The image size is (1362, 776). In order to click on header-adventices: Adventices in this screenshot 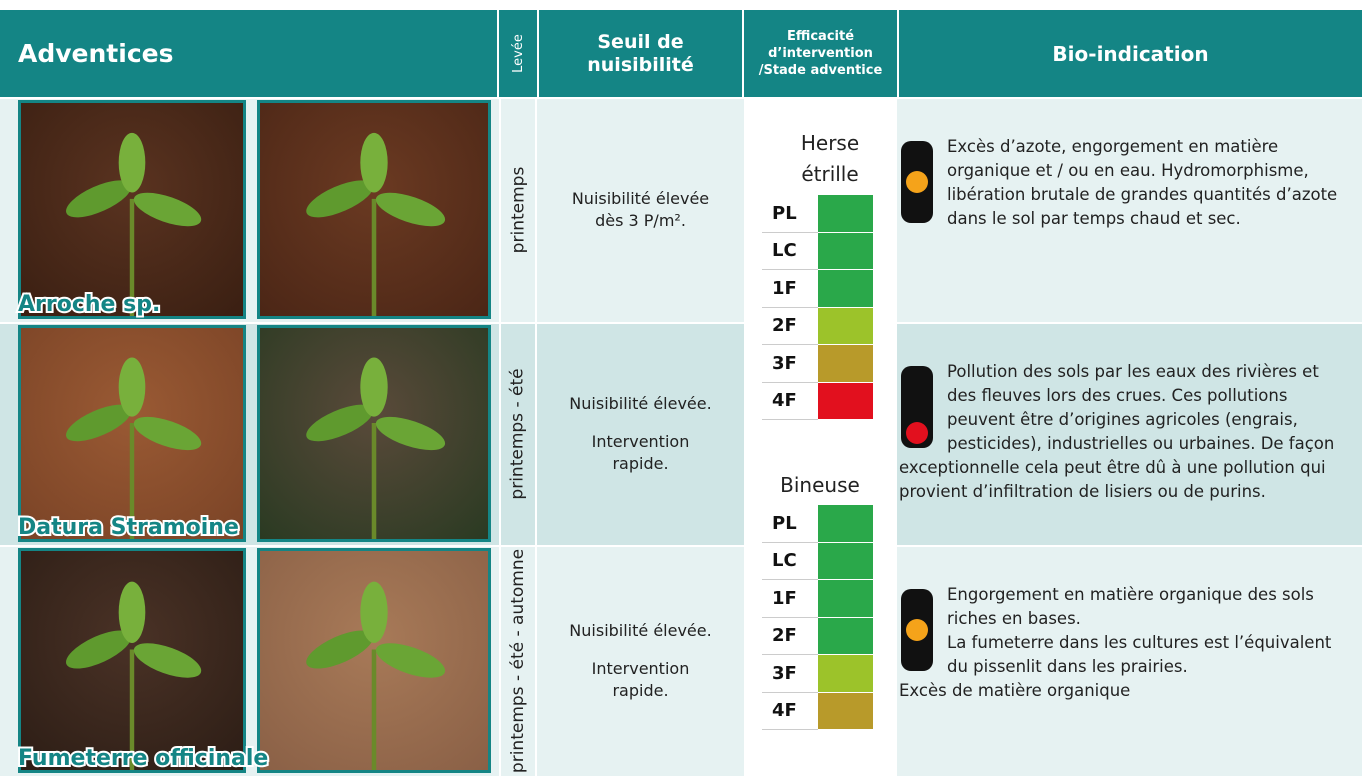, I will do `click(248, 53)`.